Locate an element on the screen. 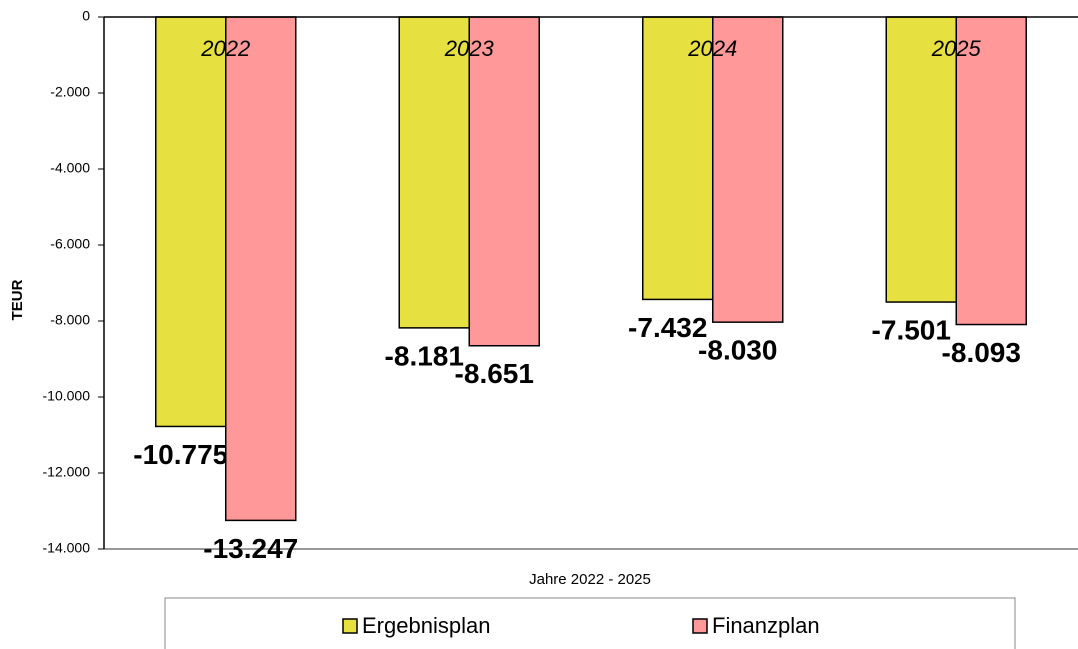 This screenshot has width=1078, height=649. value-label: -7.501 is located at coordinates (911, 329).